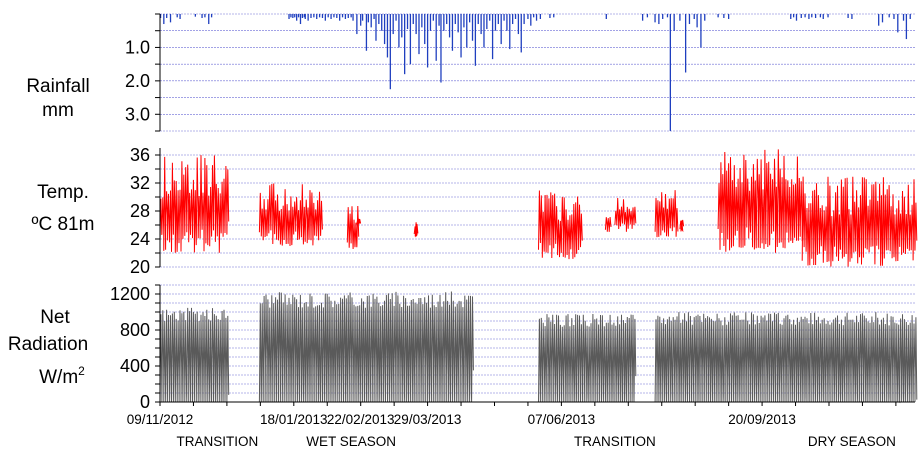 The height and width of the screenshot is (450, 920). What do you see at coordinates (140, 183) in the screenshot?
I see `temperature-tick-label: 32` at bounding box center [140, 183].